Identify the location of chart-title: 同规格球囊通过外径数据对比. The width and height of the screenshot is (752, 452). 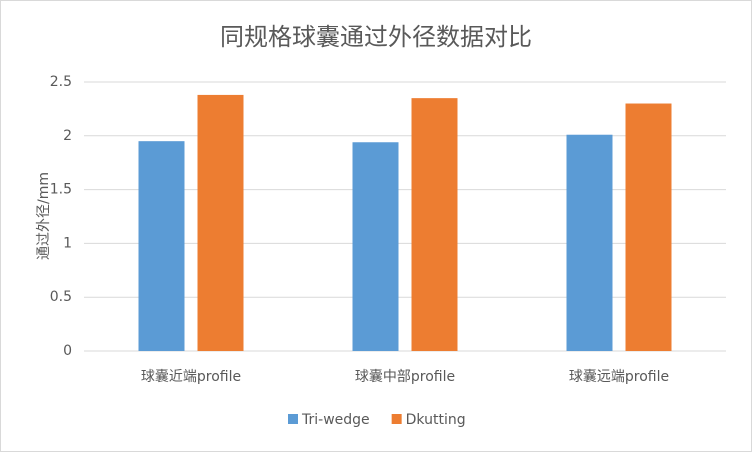
(376, 37).